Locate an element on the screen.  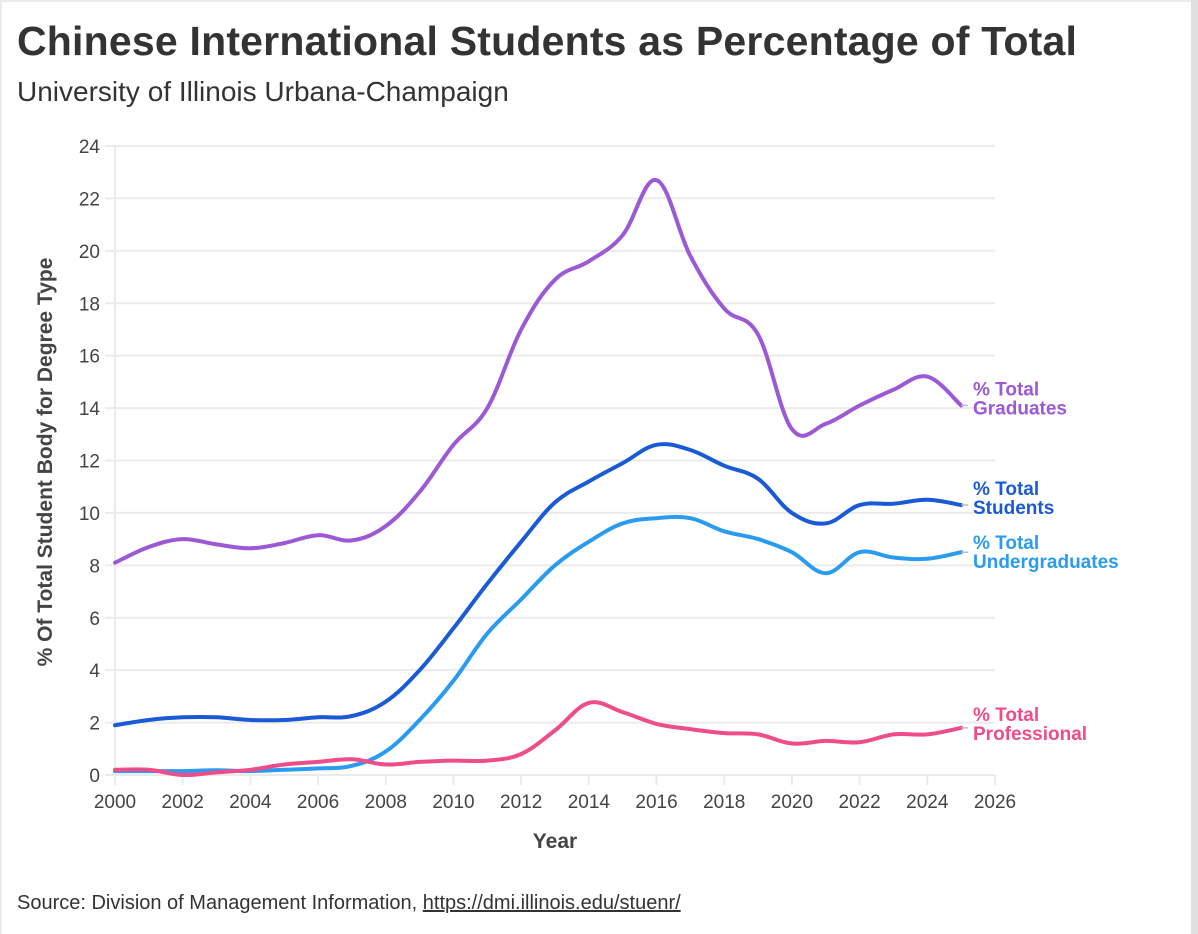
x-tick-label: 2014 is located at coordinates (589, 802).